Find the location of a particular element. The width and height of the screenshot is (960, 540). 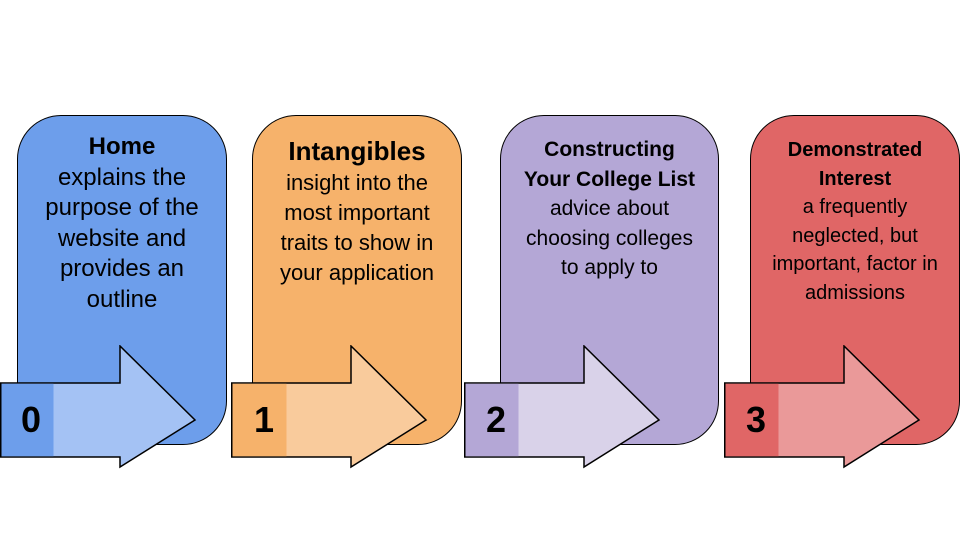

step-title: Demonstrated Interest is located at coordinates (855, 164).